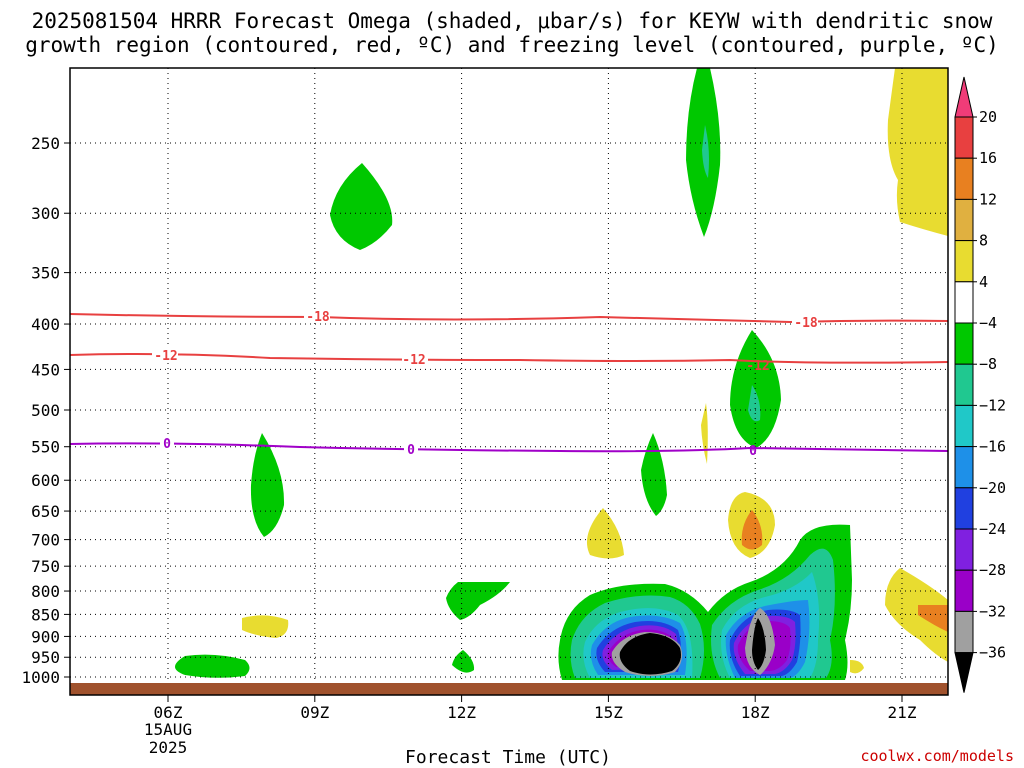  What do you see at coordinates (988, 117) in the screenshot?
I see `colorbar-label: 20` at bounding box center [988, 117].